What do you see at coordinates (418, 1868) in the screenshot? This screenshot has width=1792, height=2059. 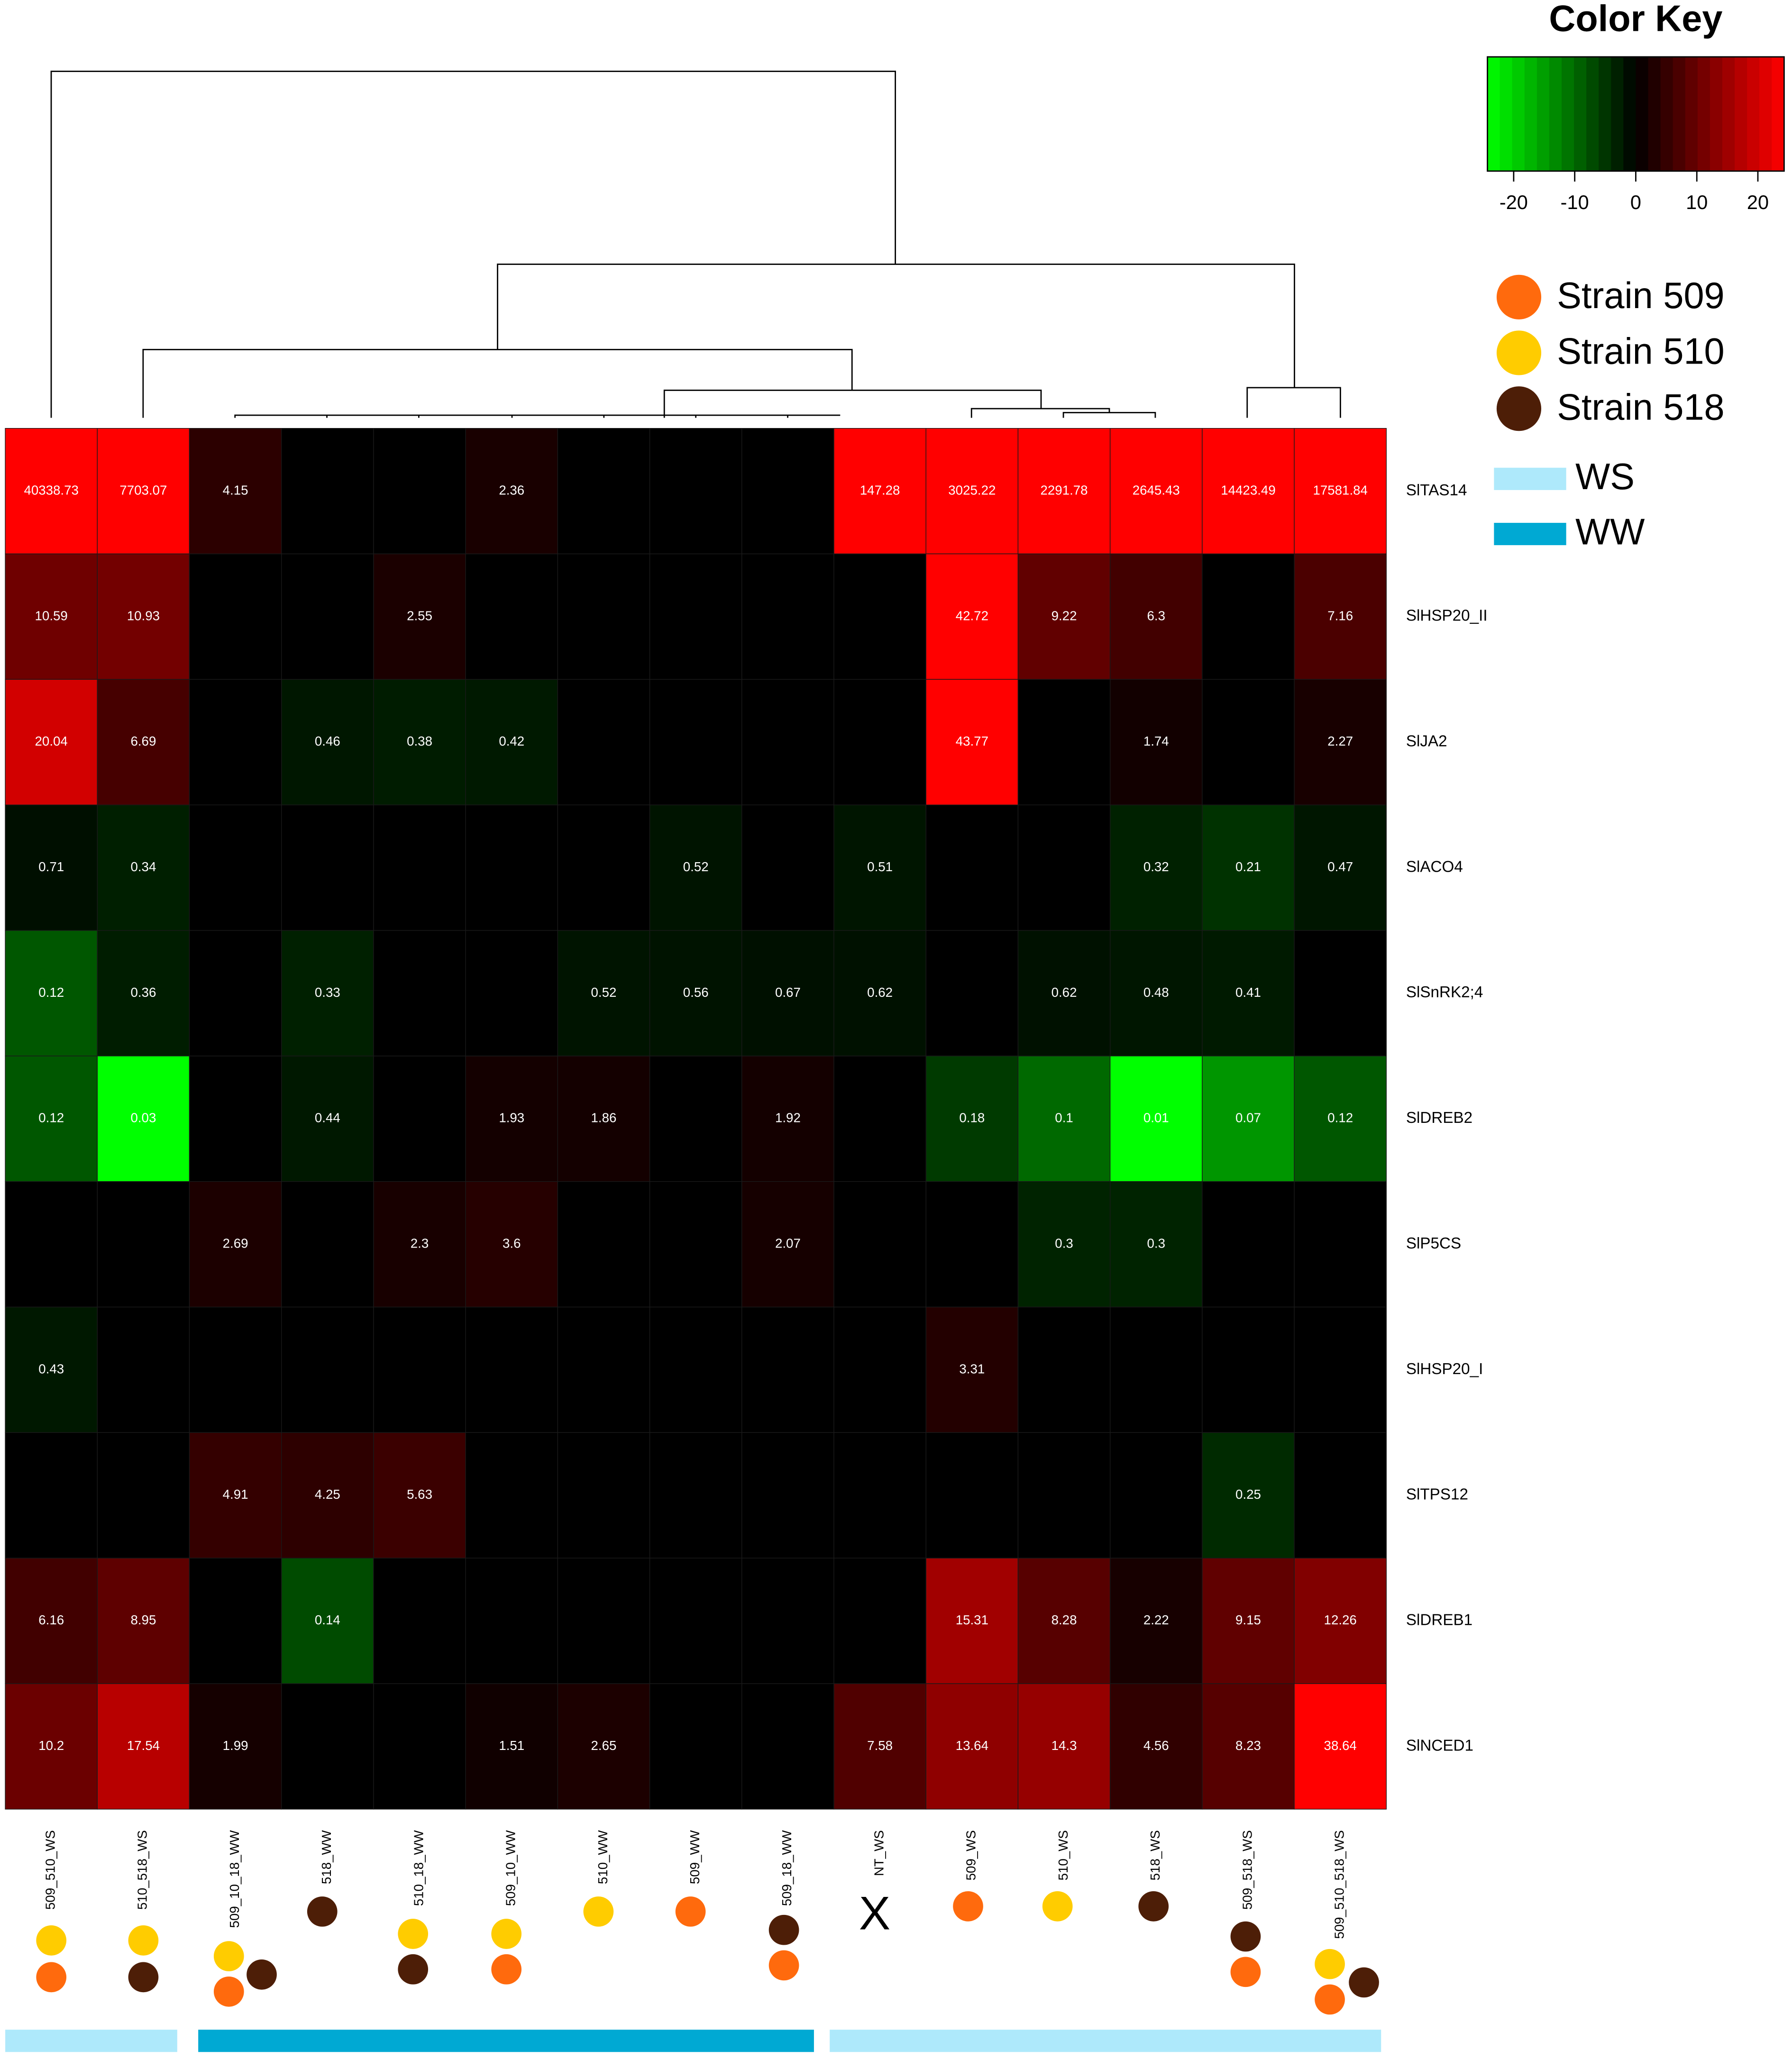 I see `column-label: 510_18_WW` at bounding box center [418, 1868].